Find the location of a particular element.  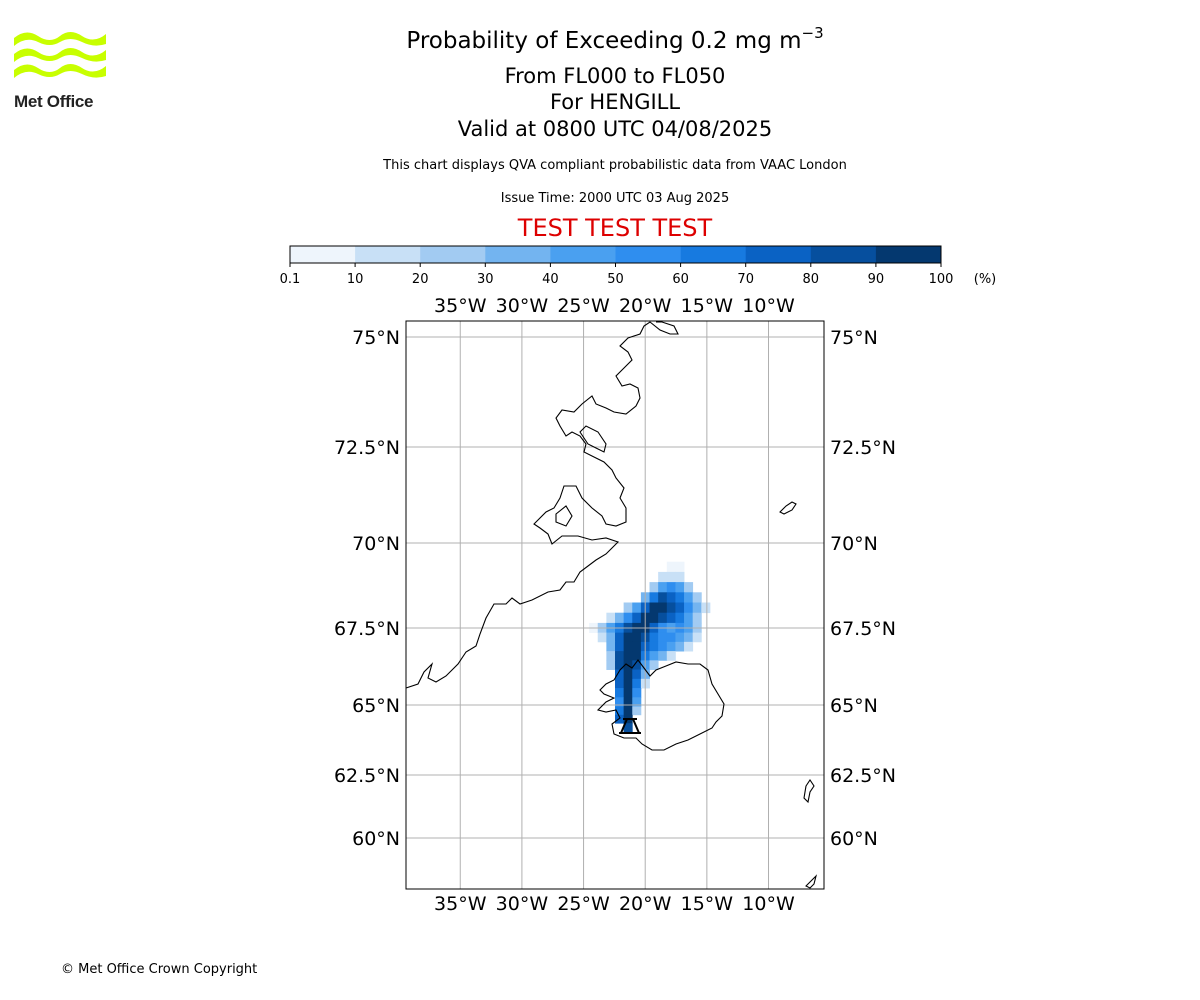

longitude-label-bottom: 10°W is located at coordinates (768, 904).